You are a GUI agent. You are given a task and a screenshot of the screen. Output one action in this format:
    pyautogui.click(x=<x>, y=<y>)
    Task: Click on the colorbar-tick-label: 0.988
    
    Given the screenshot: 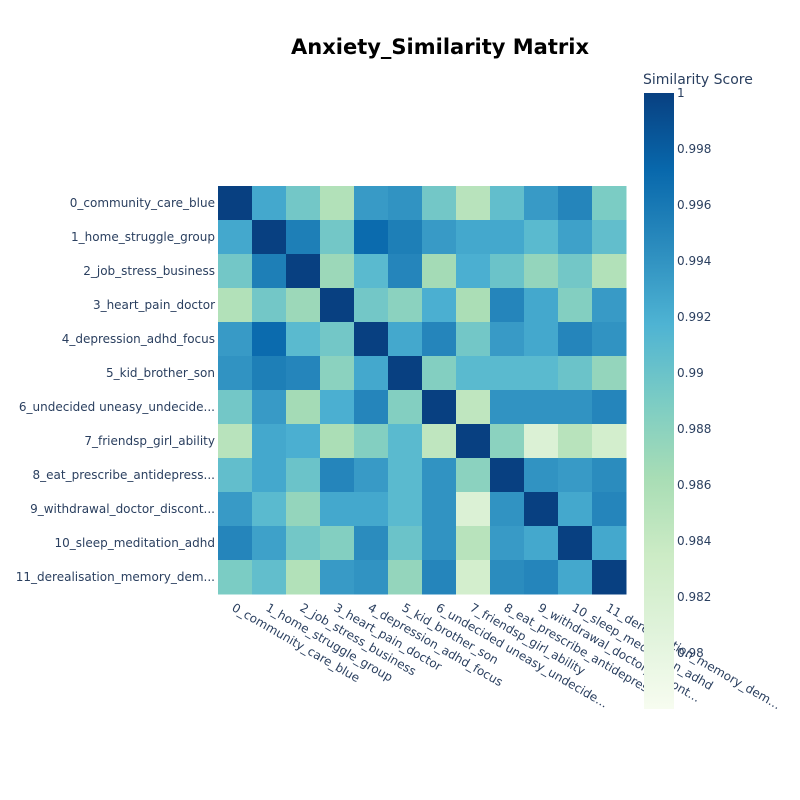 What is the action you would take?
    pyautogui.click(x=694, y=429)
    